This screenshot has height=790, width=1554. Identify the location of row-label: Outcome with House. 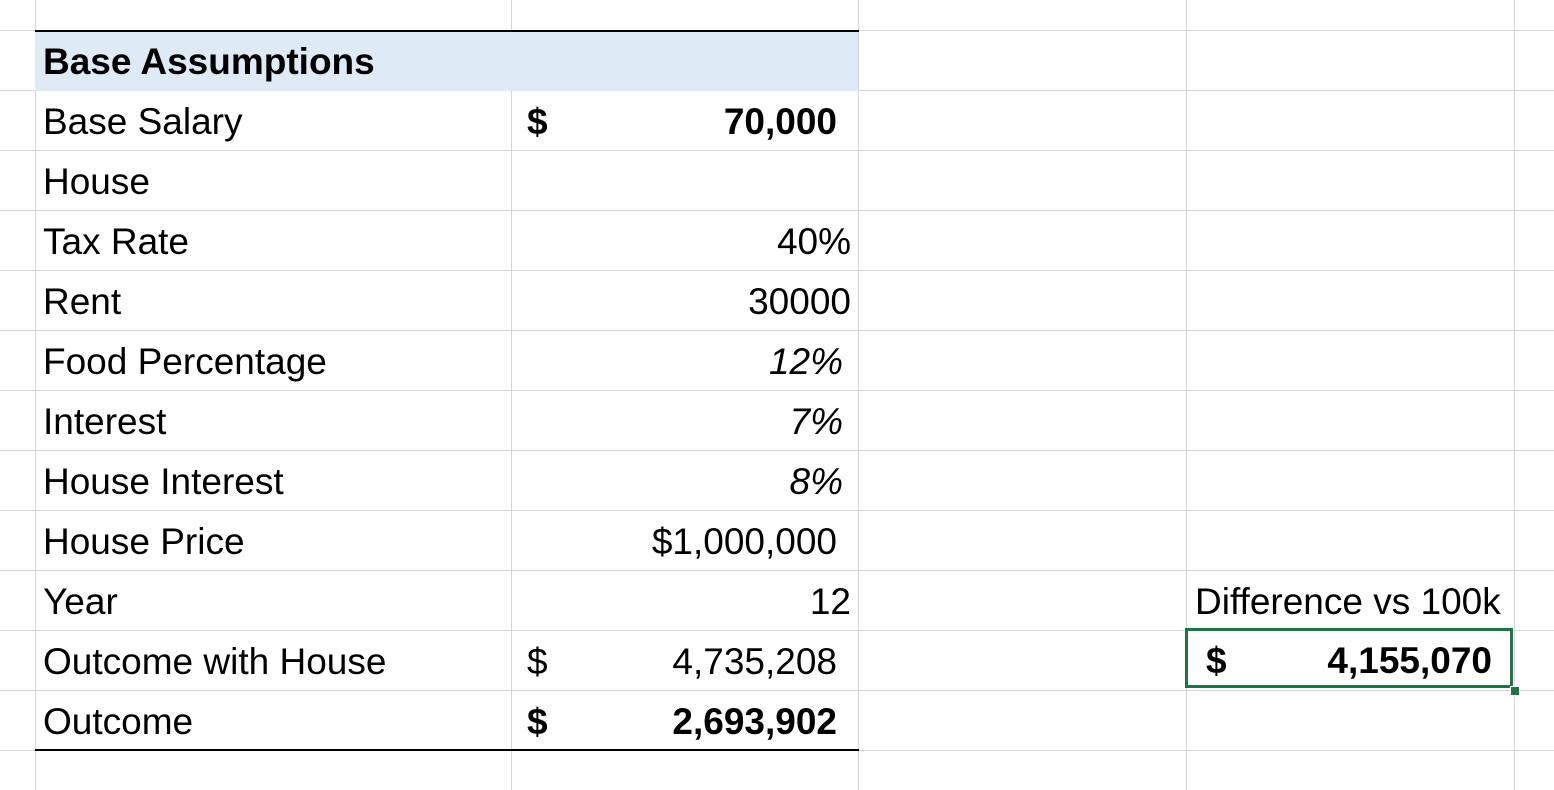
(215, 661).